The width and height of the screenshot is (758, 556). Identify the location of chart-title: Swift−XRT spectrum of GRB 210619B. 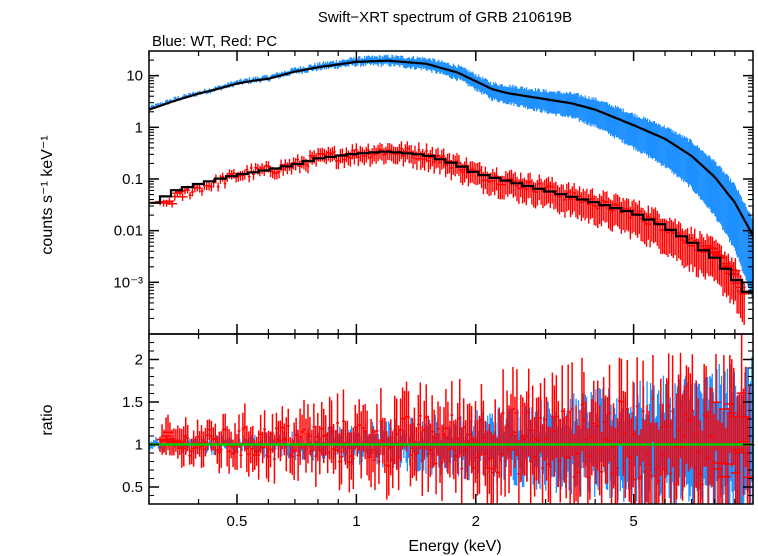
(445, 17).